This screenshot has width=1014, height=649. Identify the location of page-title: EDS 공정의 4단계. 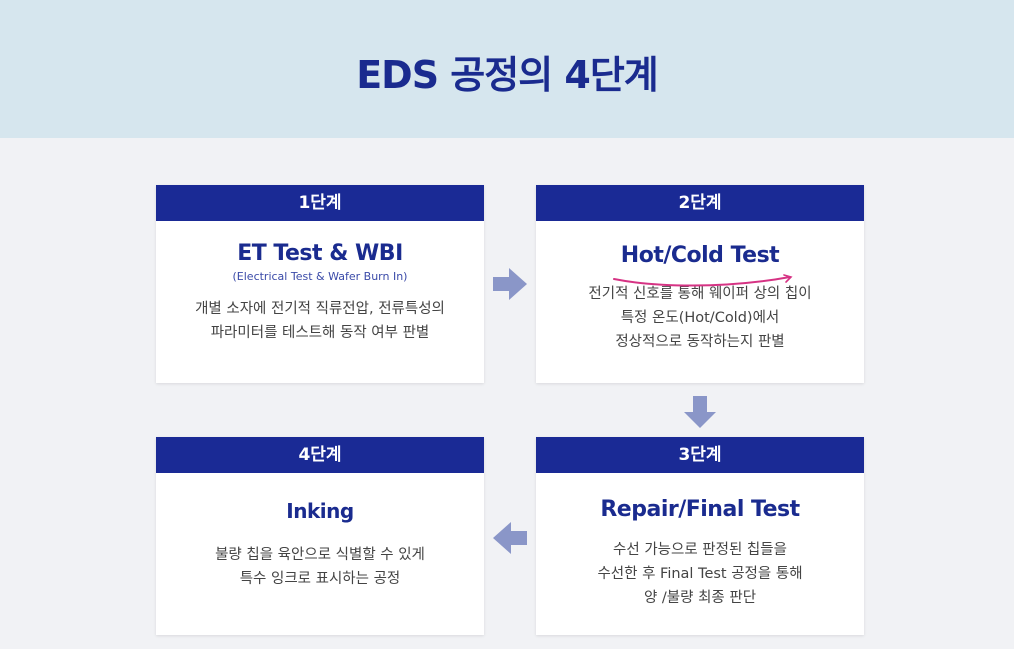
(507, 75).